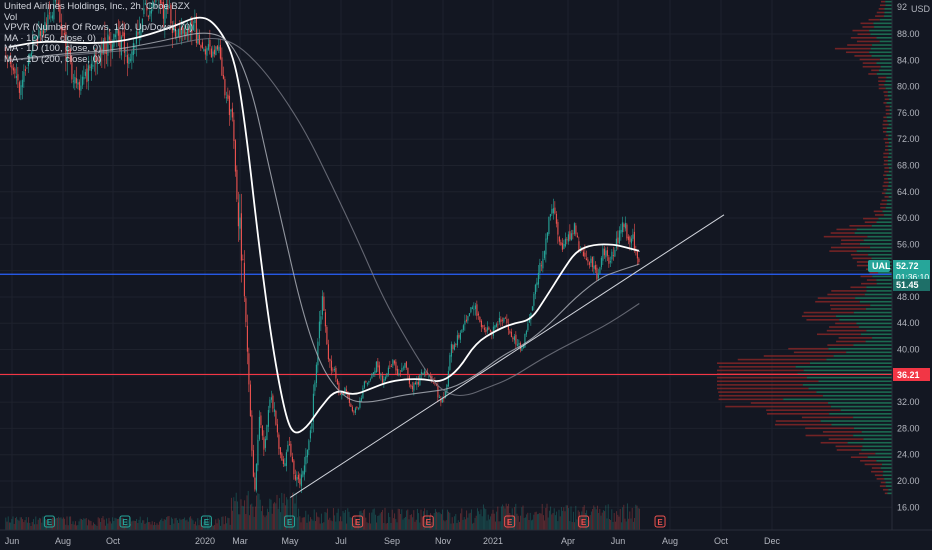 The width and height of the screenshot is (932, 550). What do you see at coordinates (289, 521) in the screenshot?
I see `earnings-marker` at bounding box center [289, 521].